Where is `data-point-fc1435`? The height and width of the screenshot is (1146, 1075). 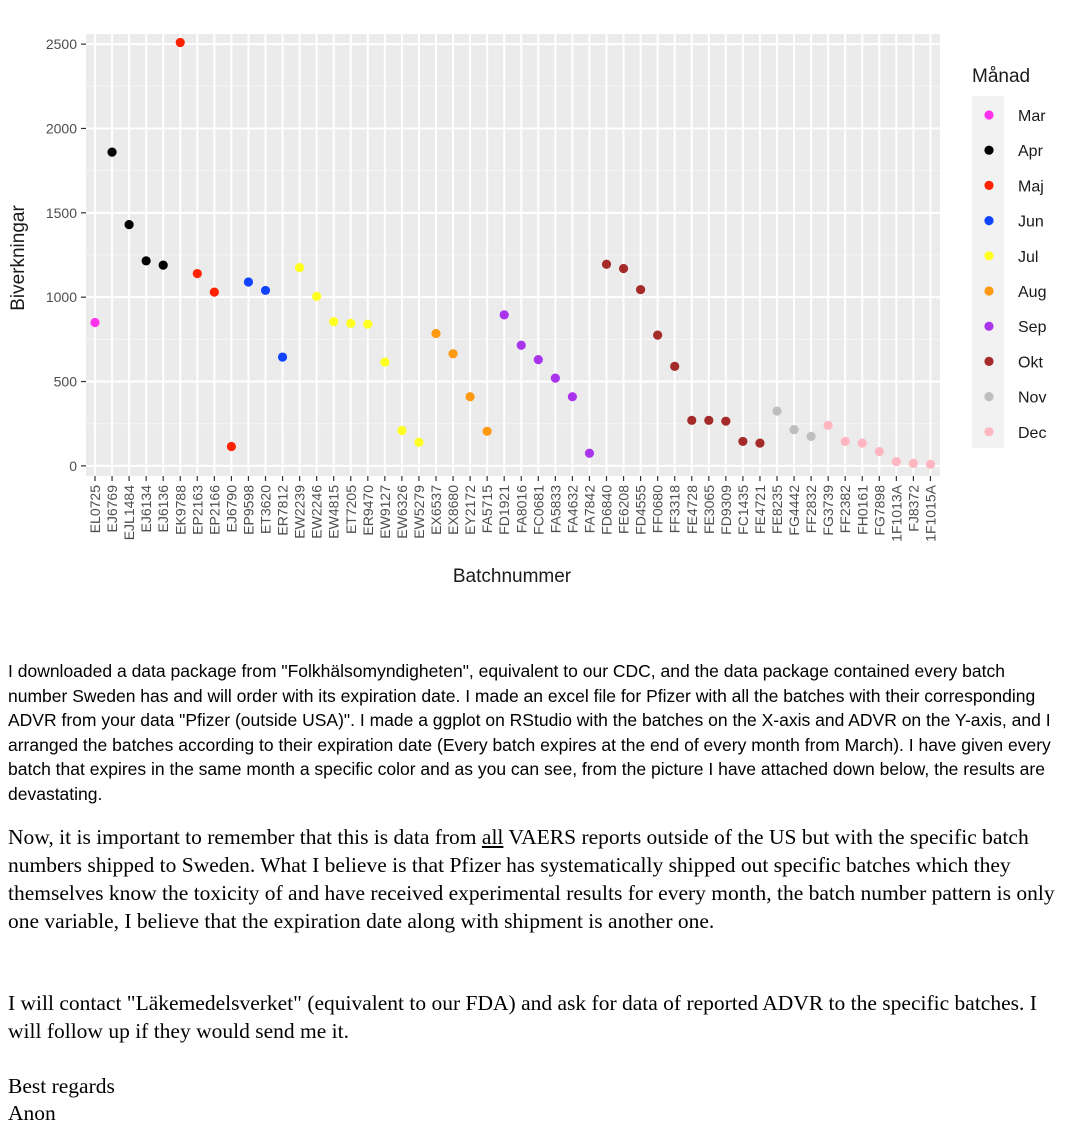 data-point-fc1435 is located at coordinates (743, 441).